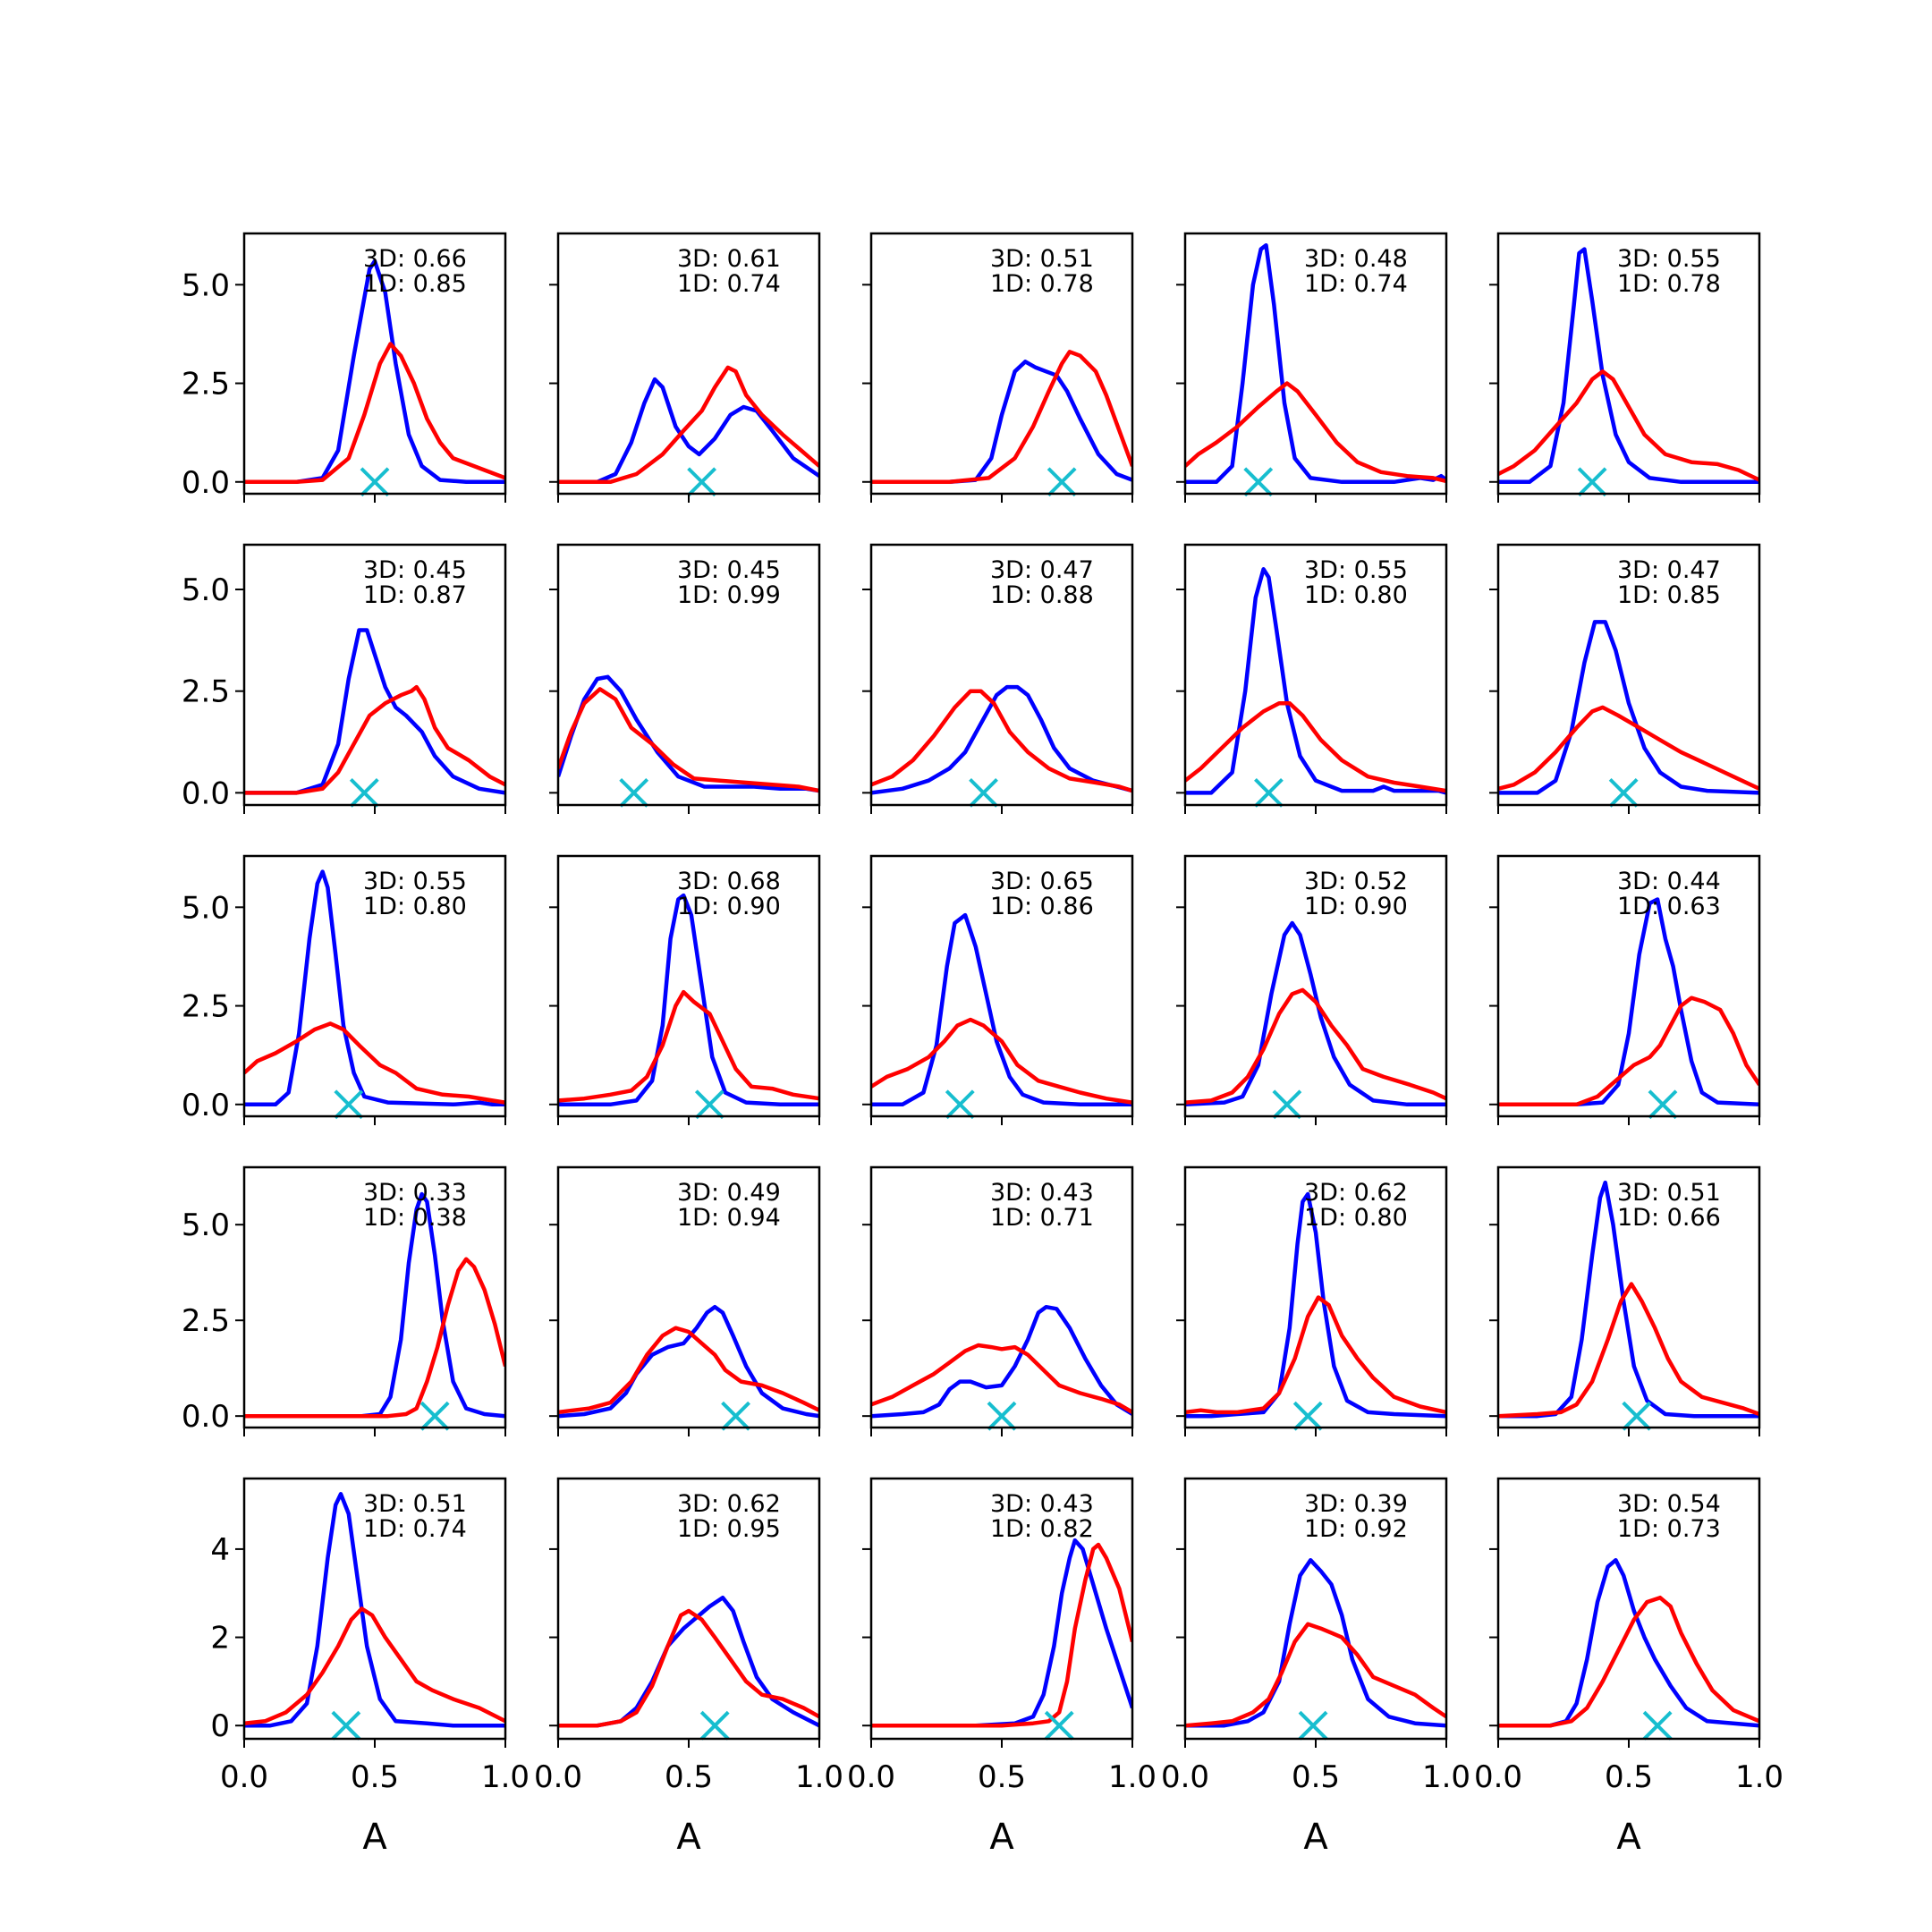 This screenshot has height=1932, width=1932. What do you see at coordinates (1356, 881) in the screenshot?
I see `score-3d-label: 3D: 0.52` at bounding box center [1356, 881].